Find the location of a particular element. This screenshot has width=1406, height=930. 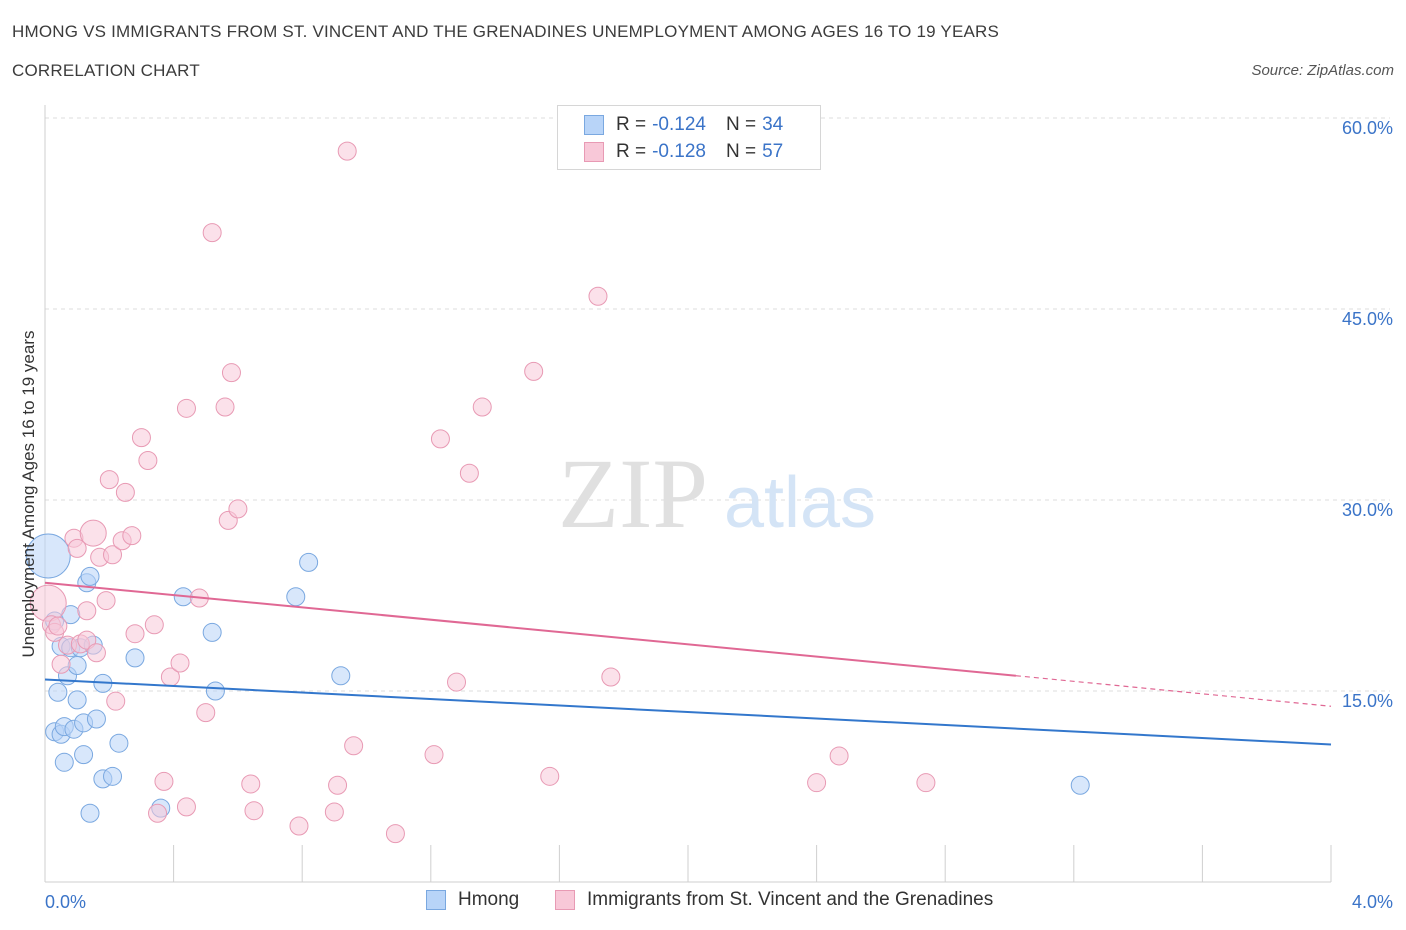

watermark-zip: ZIP is located at coordinates (633, 493).